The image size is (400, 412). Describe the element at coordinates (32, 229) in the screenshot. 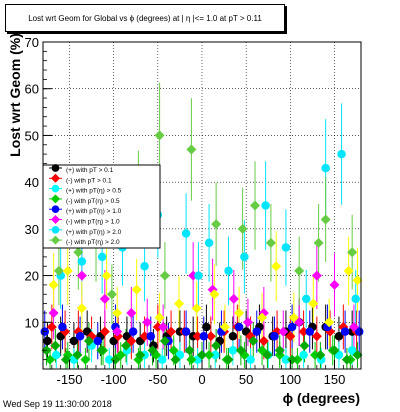

I see `y-tick-label: 30` at that location.